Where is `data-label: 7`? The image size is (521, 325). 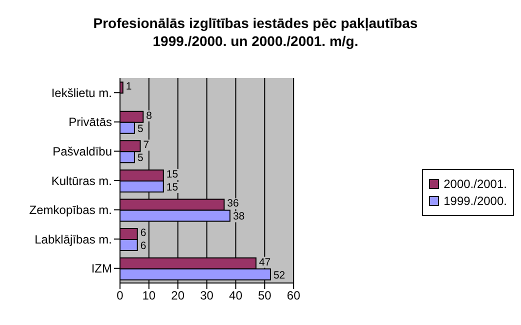
data-label: 7 is located at coordinates (146, 145).